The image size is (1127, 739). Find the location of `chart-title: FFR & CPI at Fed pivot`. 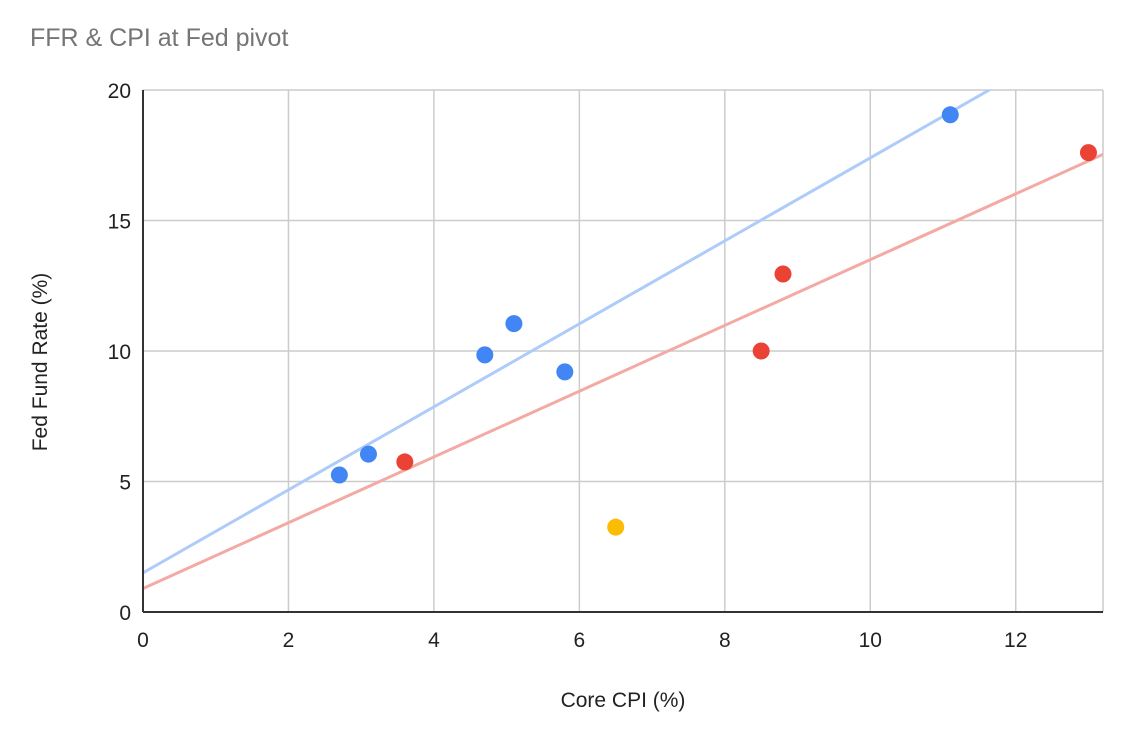

chart-title: FFR & CPI at Fed pivot is located at coordinates (159, 38).